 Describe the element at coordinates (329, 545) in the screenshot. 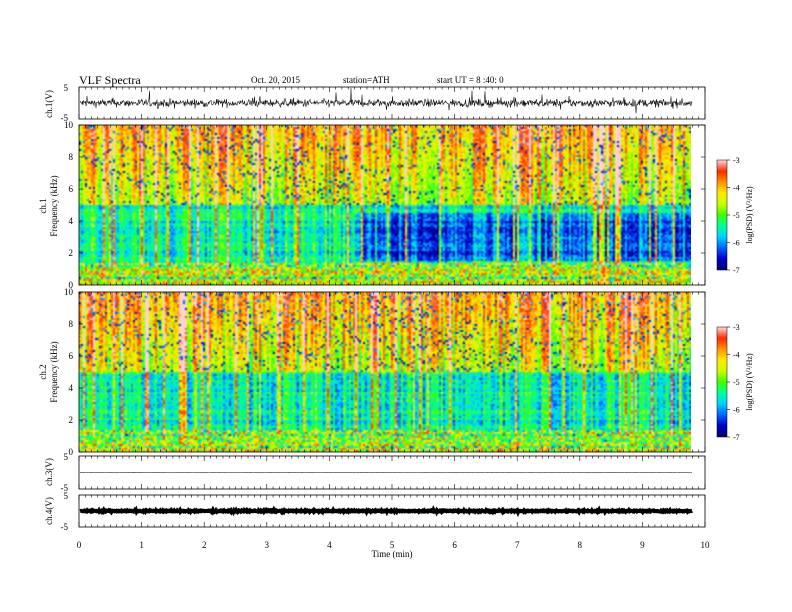

I see `x-tick-label: 4` at that location.